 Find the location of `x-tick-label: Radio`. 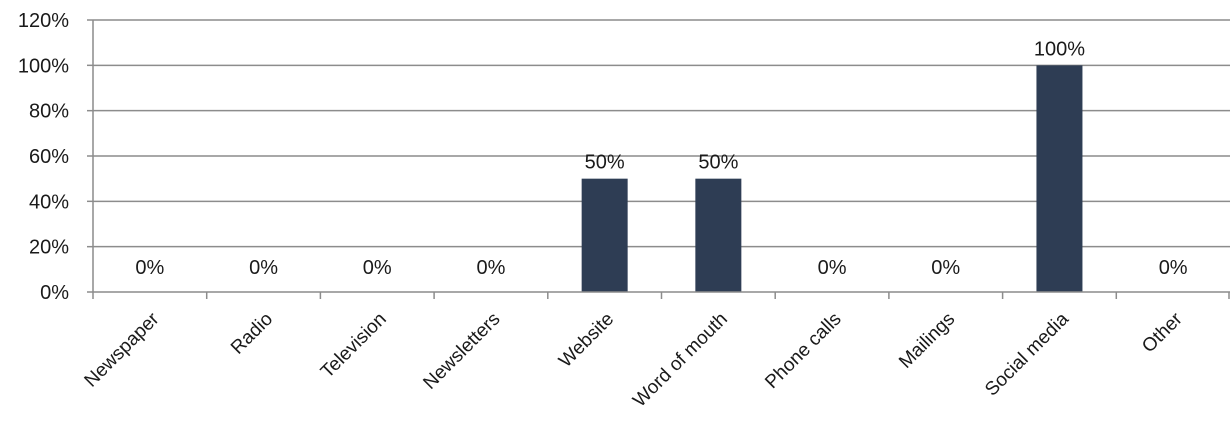

x-tick-label: Radio is located at coordinates (252, 334).